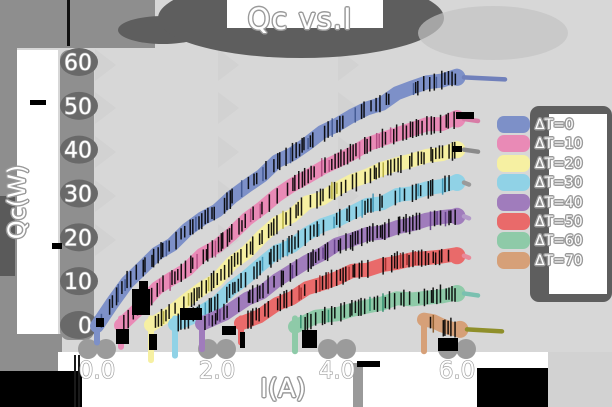 The height and width of the screenshot is (407, 612). I want to click on legend-item: ΔT=30, so click(553, 183).